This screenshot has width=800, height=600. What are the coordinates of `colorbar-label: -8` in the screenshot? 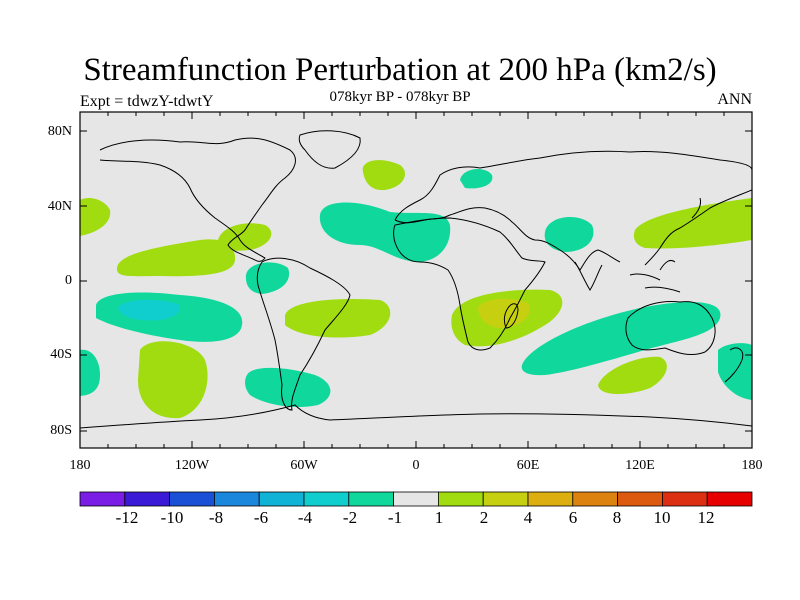 It's located at (216, 517).